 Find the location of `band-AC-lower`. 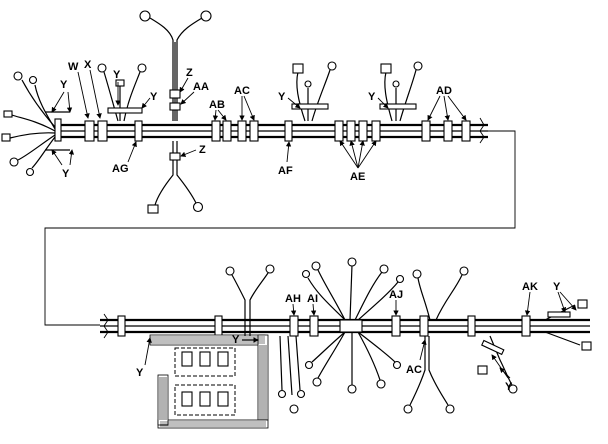

band-AC-lower is located at coordinates (424, 326).